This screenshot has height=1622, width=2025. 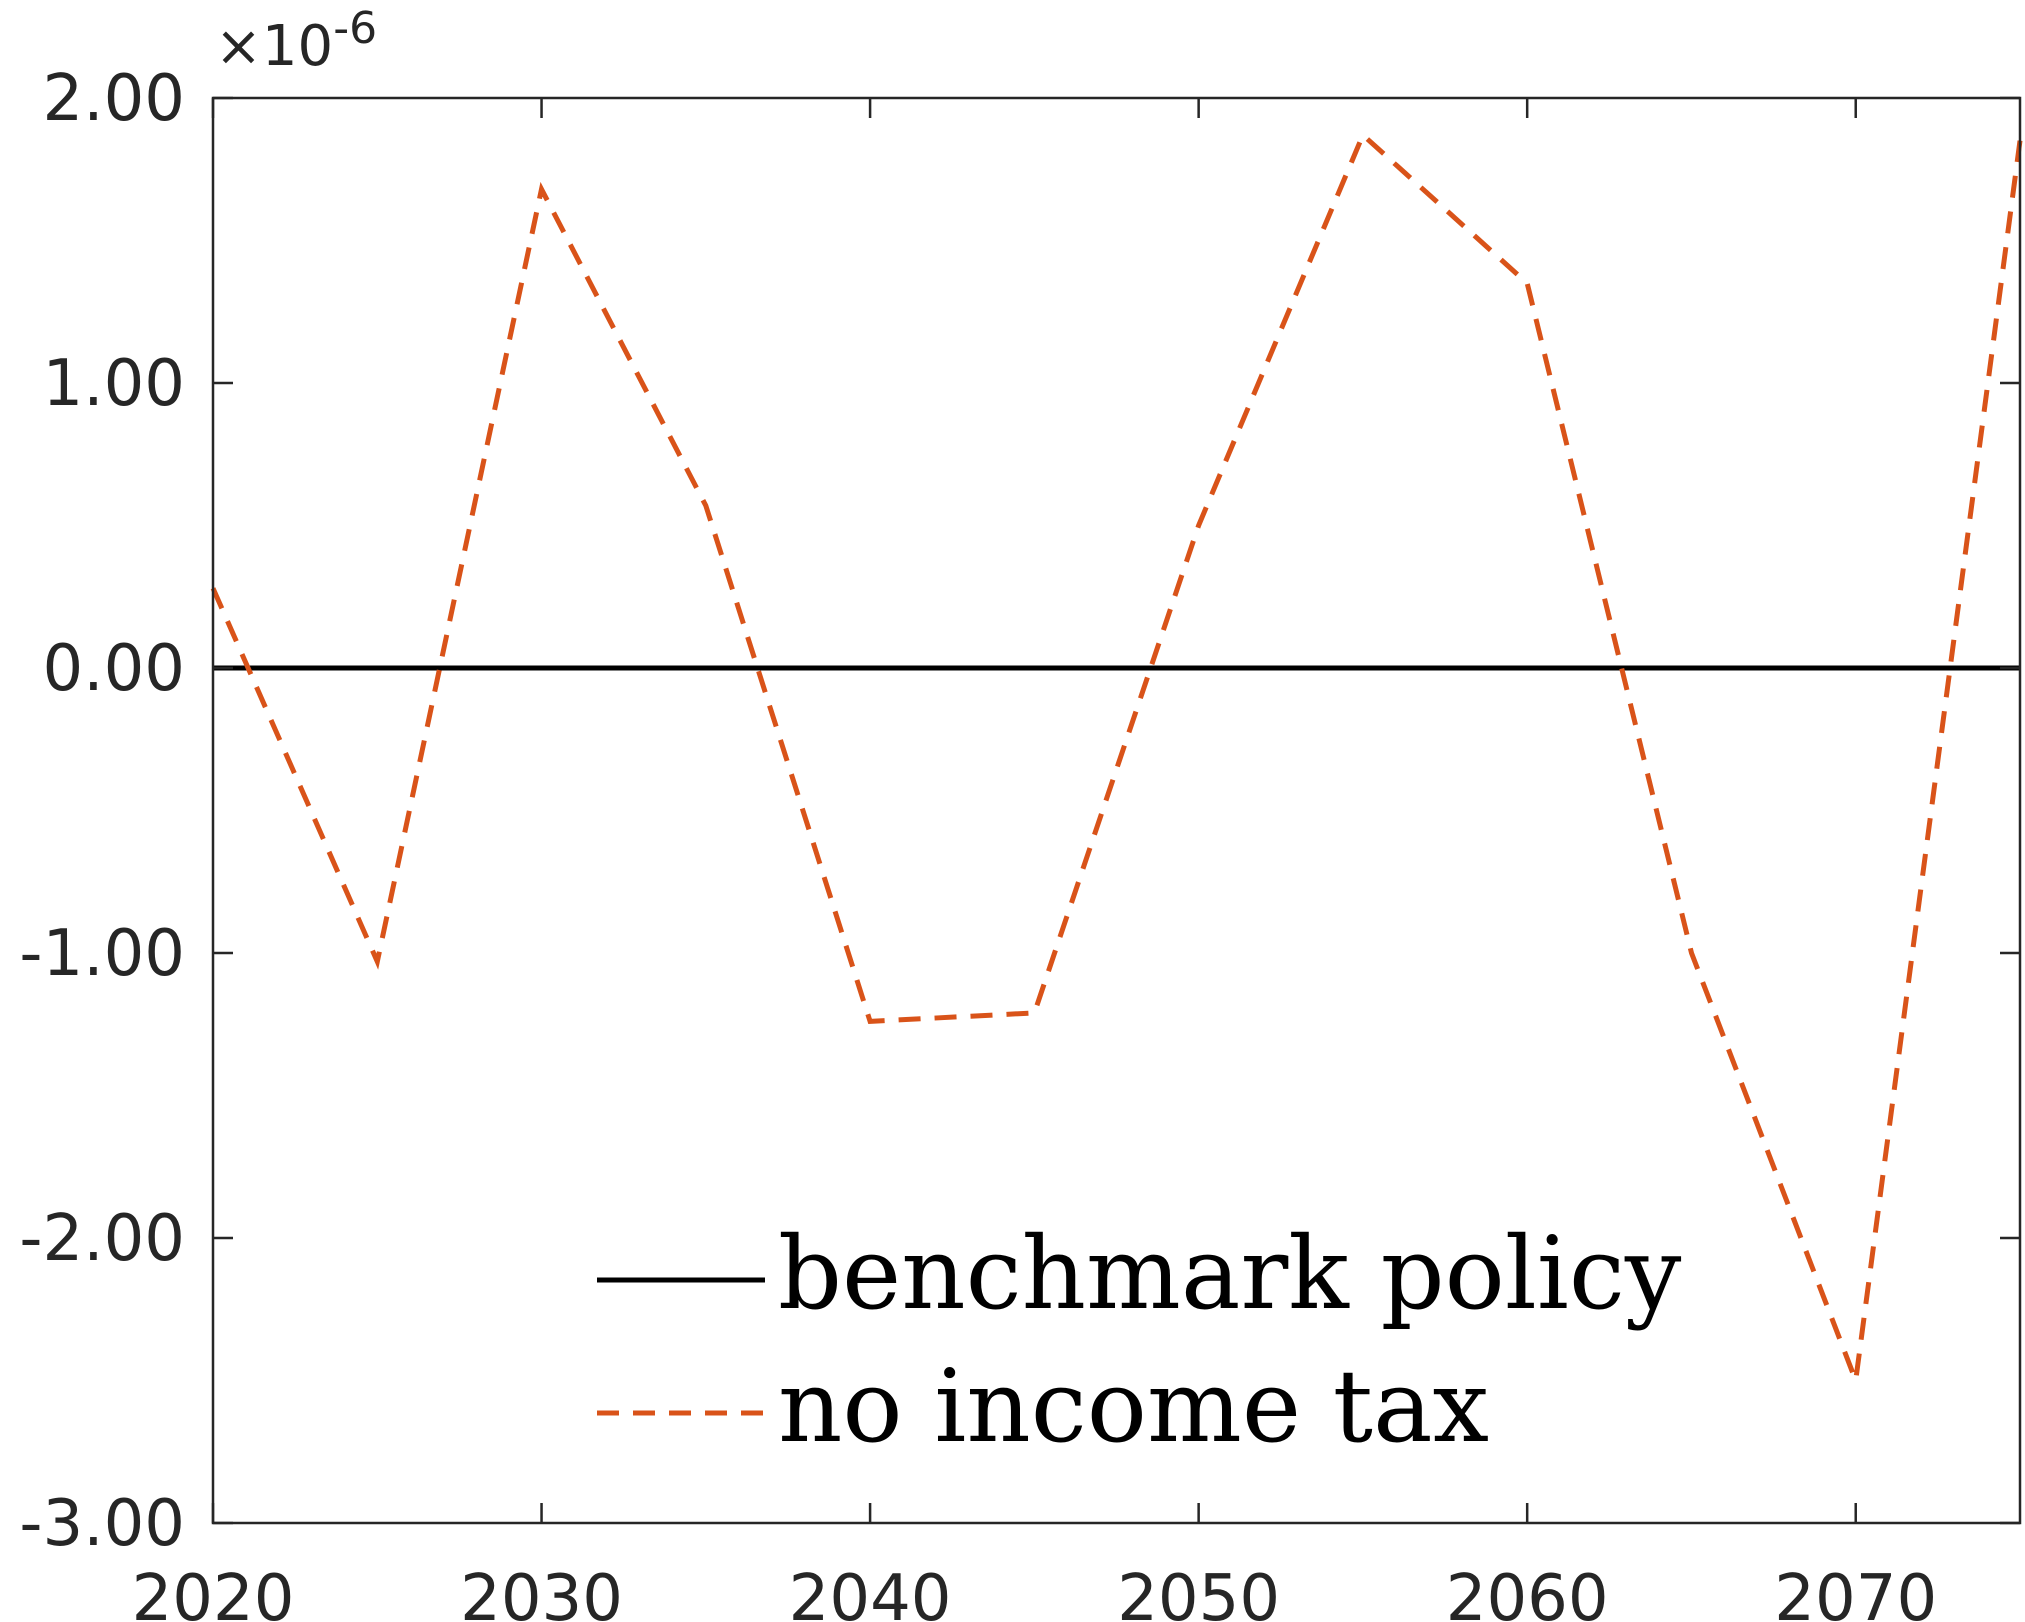 What do you see at coordinates (355, 28) in the screenshot?
I see `y-multiplier-exponent: -6` at bounding box center [355, 28].